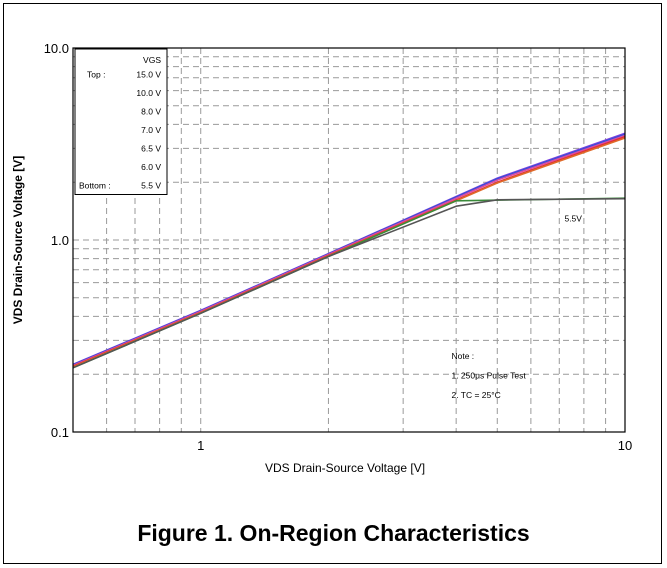  I want to click on y-tick-label: 0.1, so click(60, 432).